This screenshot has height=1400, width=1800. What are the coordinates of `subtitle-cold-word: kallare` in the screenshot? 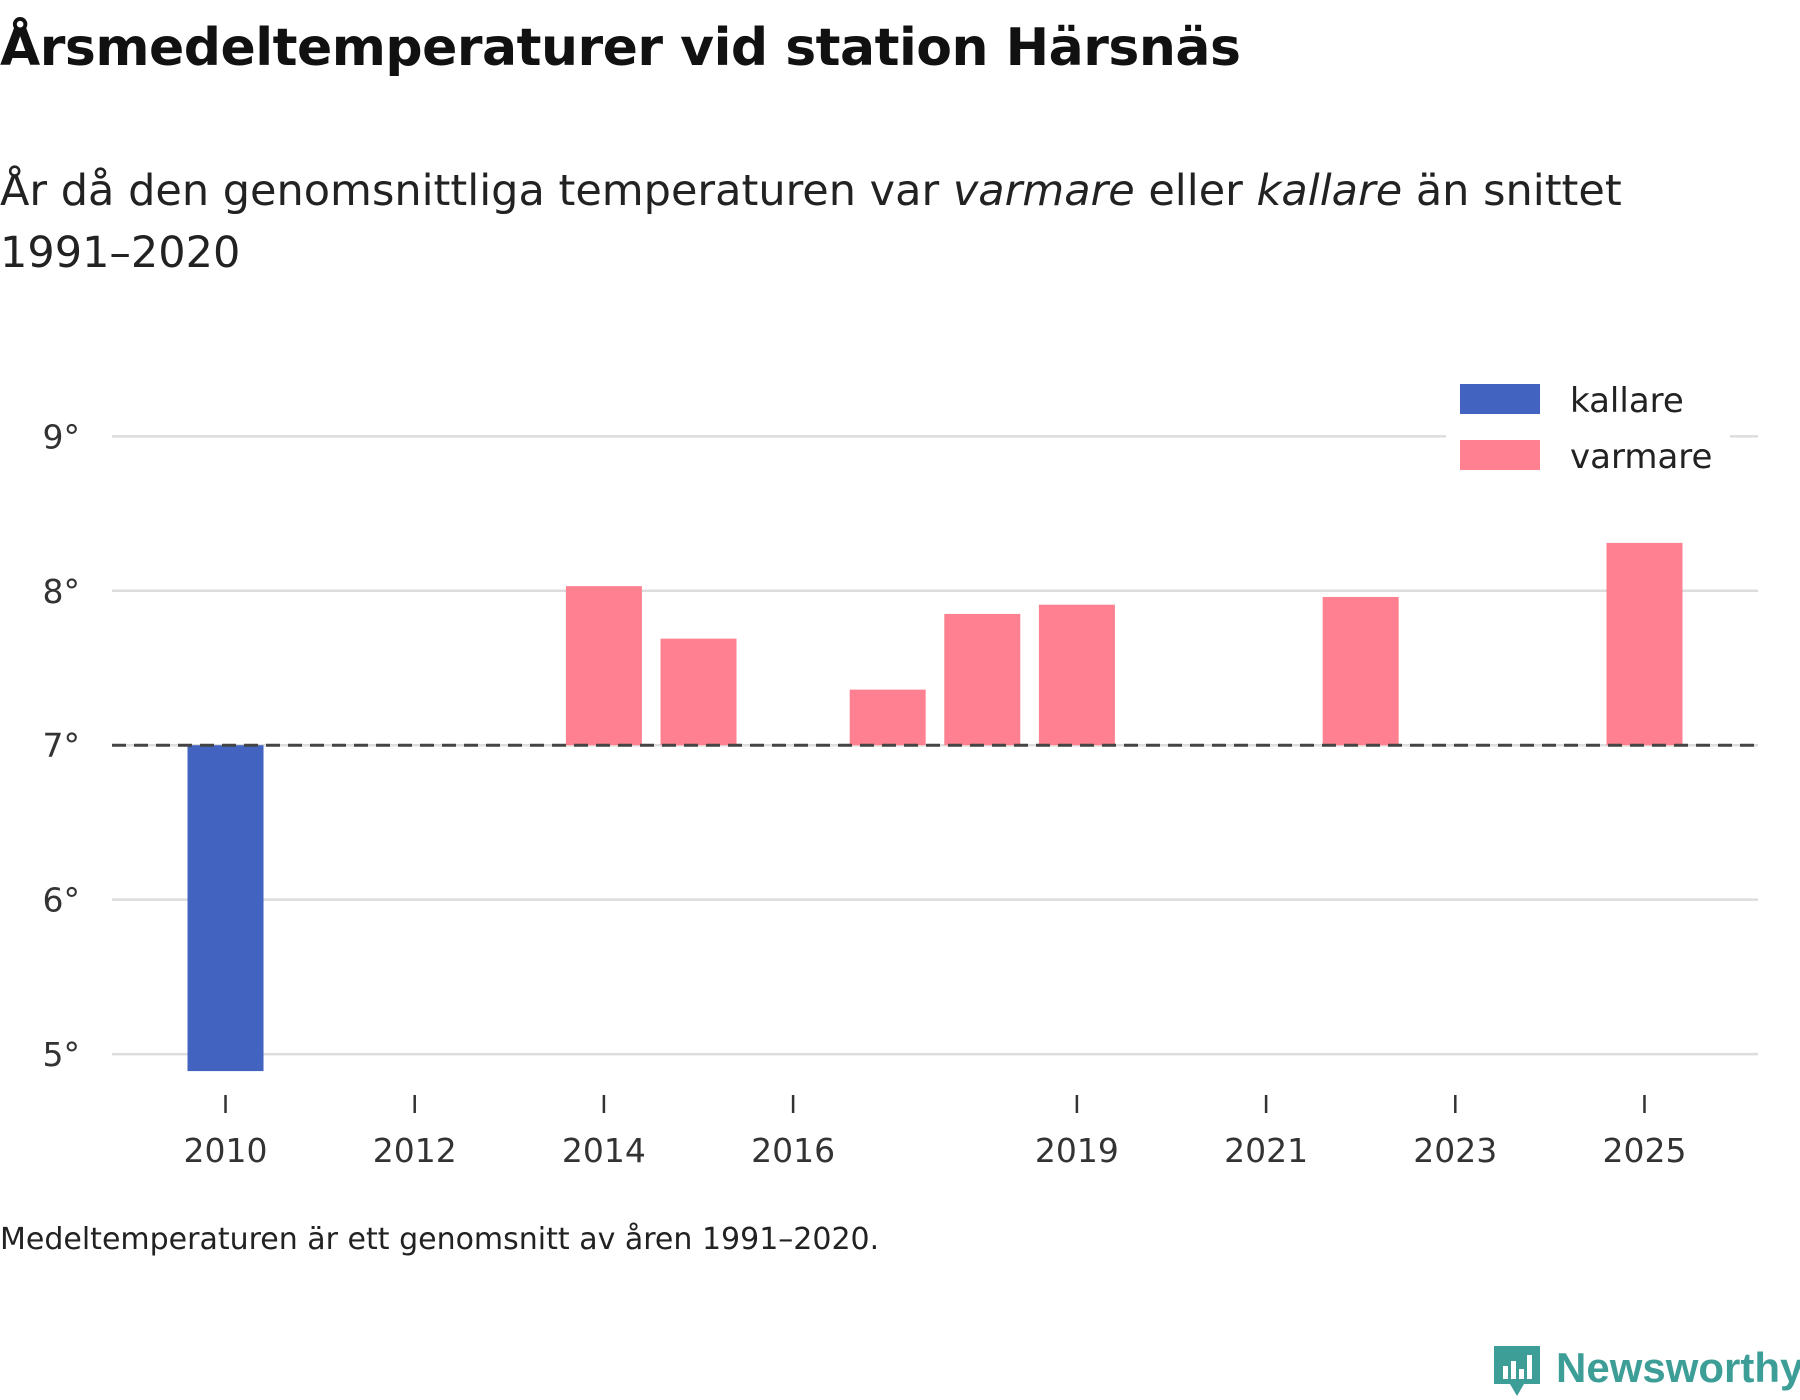 It's located at (1329, 191).